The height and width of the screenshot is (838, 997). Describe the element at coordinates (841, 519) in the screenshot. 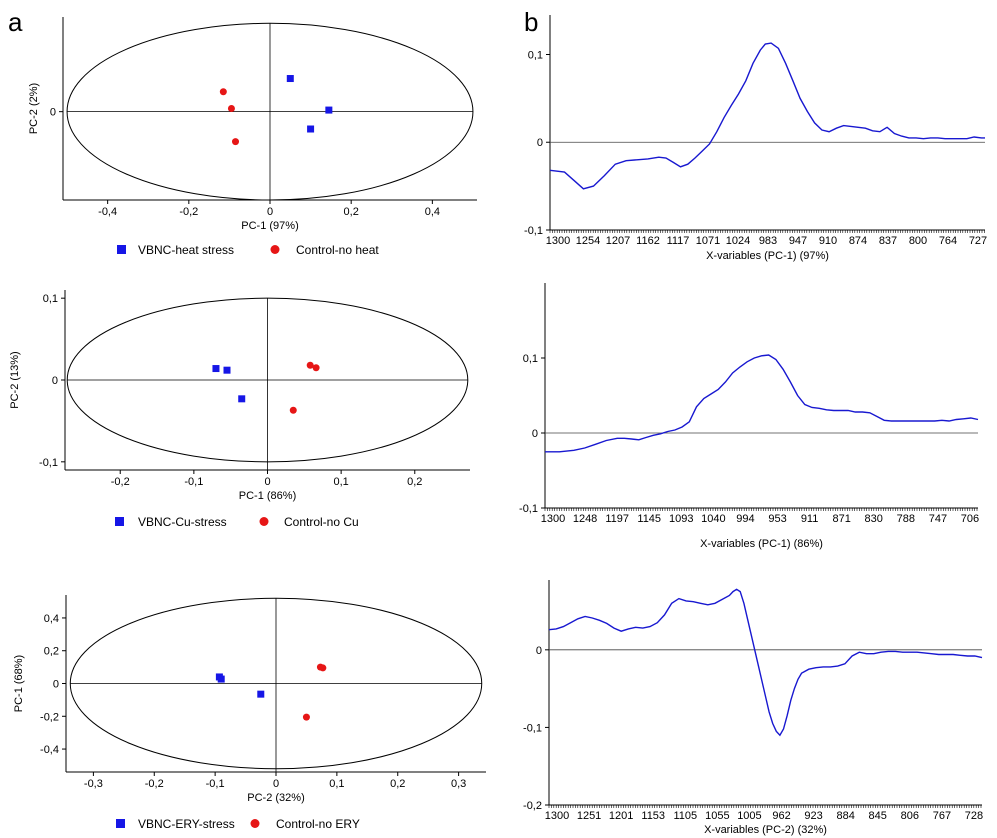

I see `x-tick-label: 871` at that location.